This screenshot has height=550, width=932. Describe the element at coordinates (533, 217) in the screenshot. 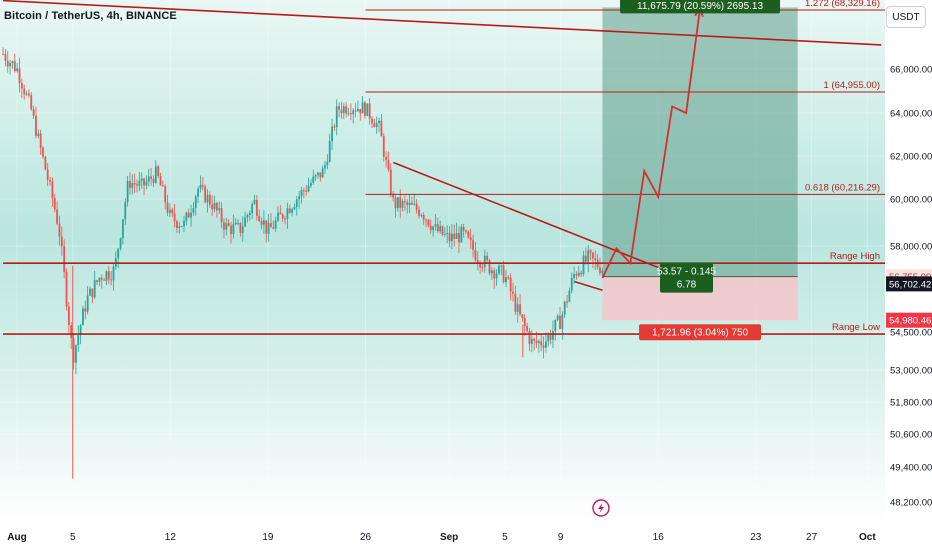

I see `short-downtrend-trendline` at that location.